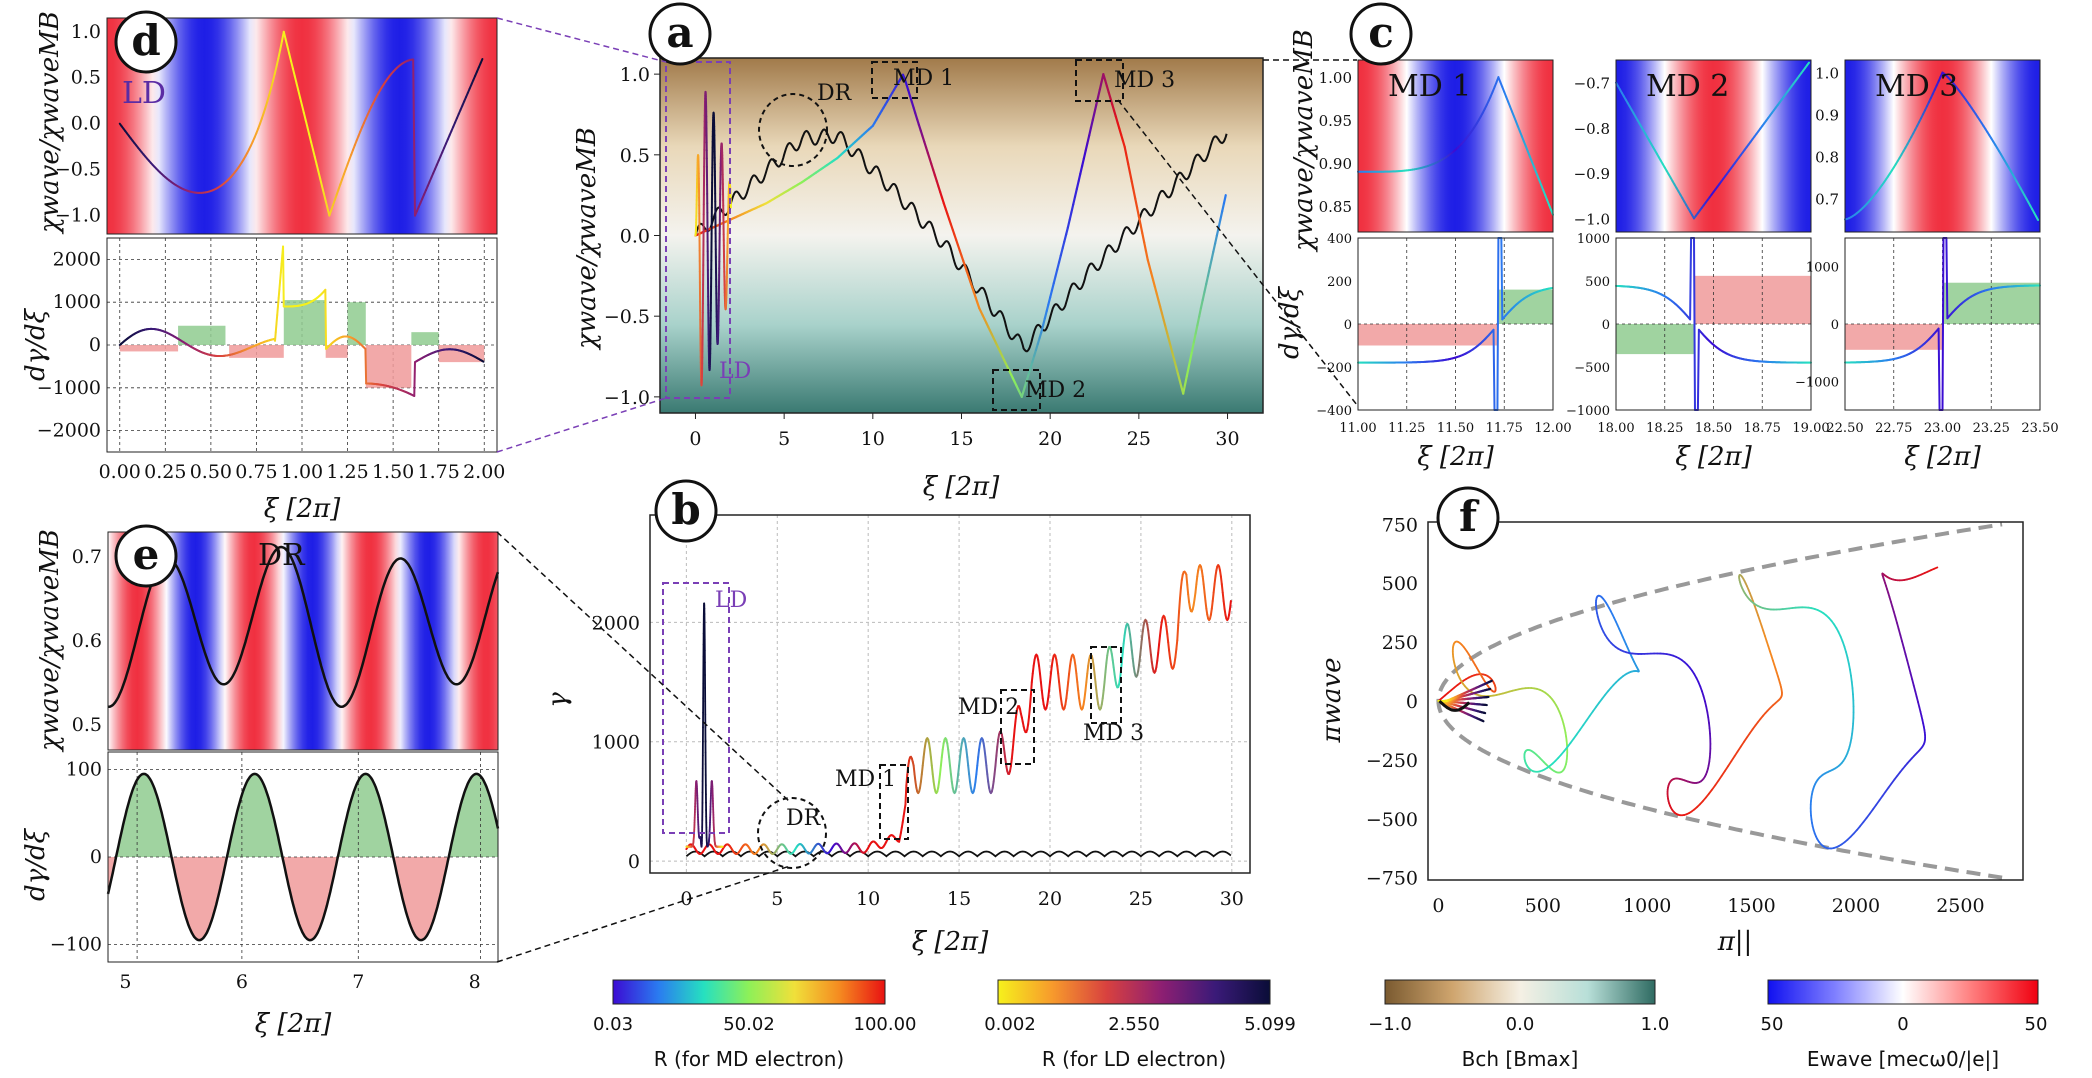 This screenshot has width=2092, height=1078. What do you see at coordinates (1592, 368) in the screenshot?
I see `panel-c-bottom-y-tick-label: −500` at bounding box center [1592, 368].